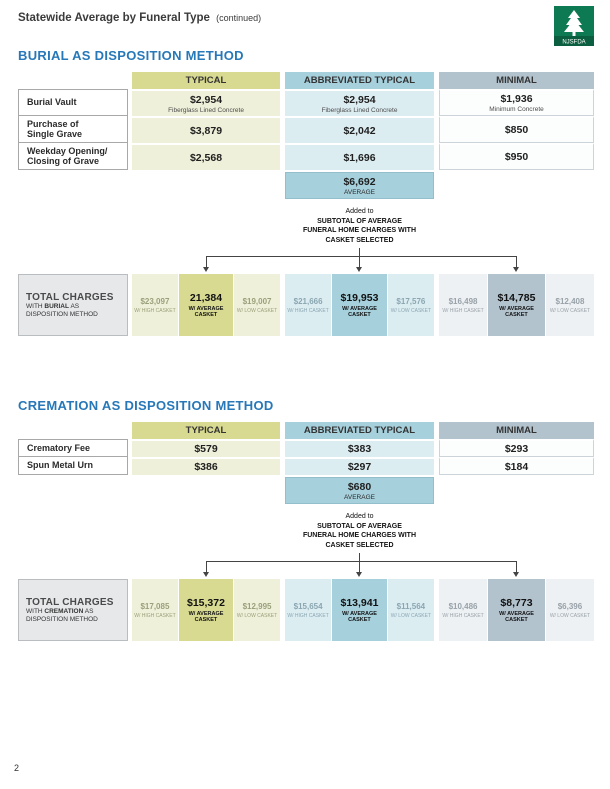 Image resolution: width=610 pixels, height=789 pixels. I want to click on minimal-cell: $850, so click(516, 129).